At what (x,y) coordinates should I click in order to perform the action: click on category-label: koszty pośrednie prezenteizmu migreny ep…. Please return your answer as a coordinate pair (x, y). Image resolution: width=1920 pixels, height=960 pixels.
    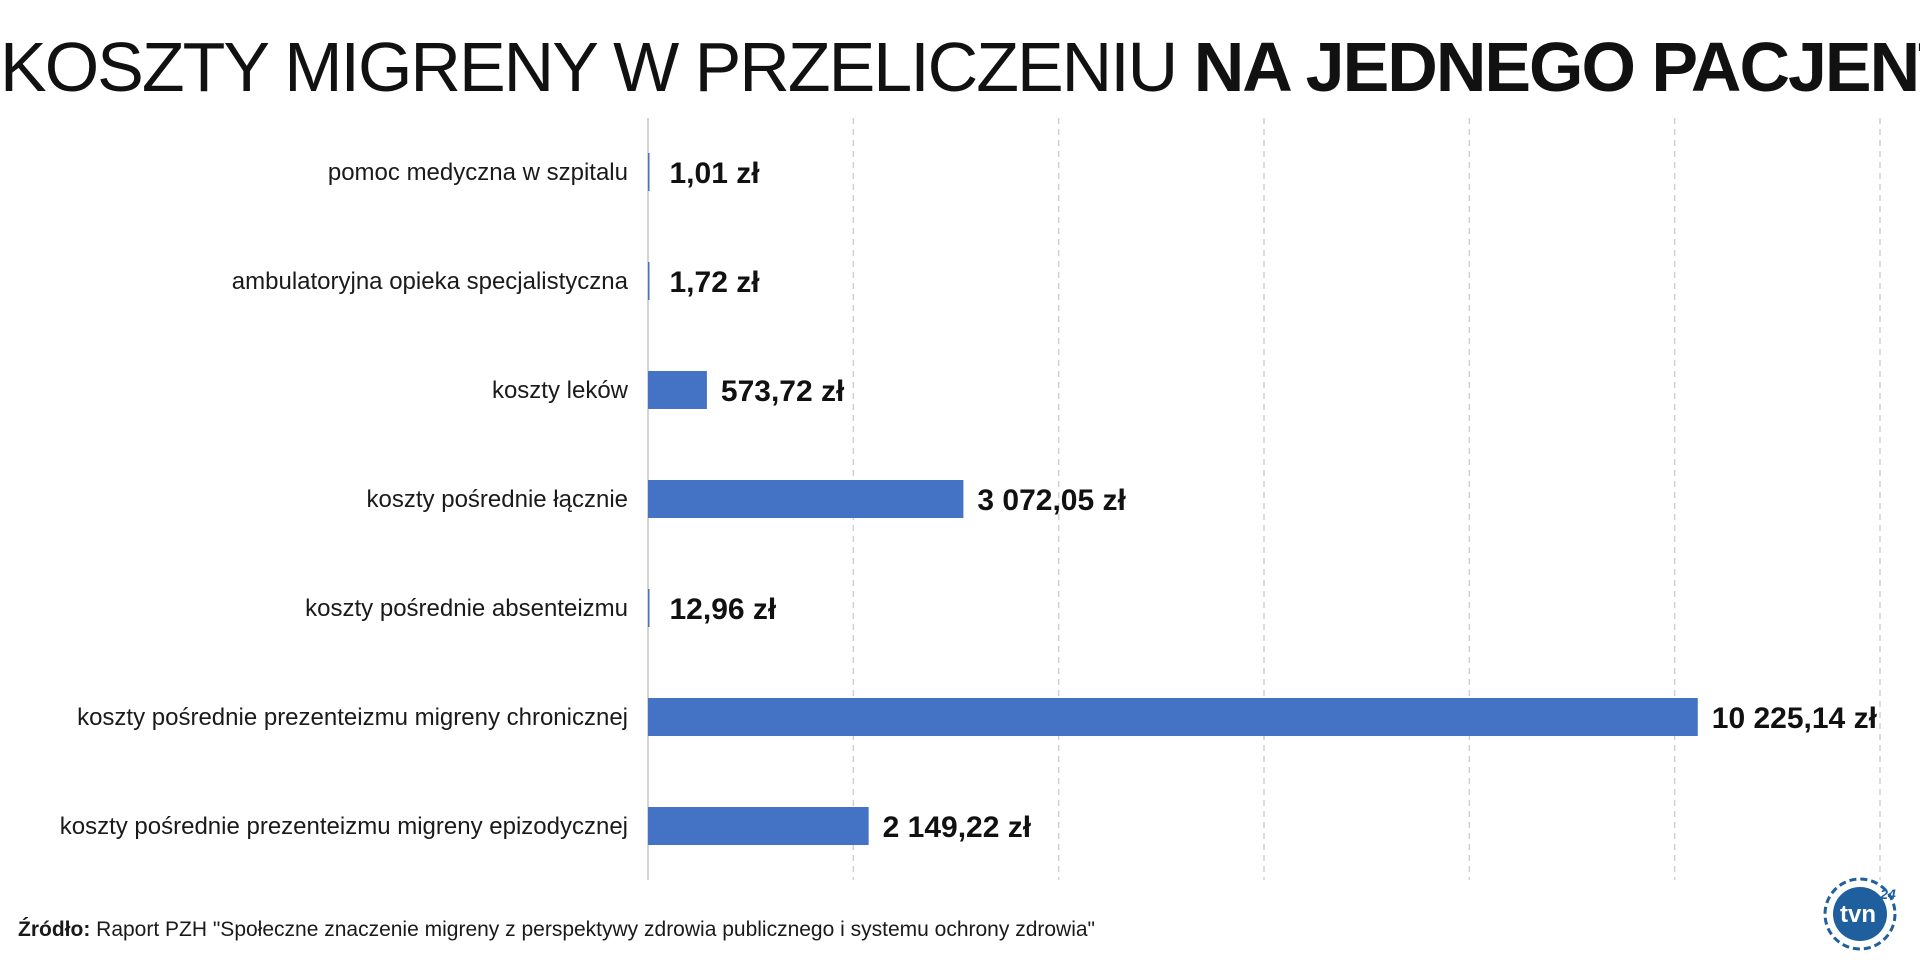
    Looking at the image, I should click on (344, 826).